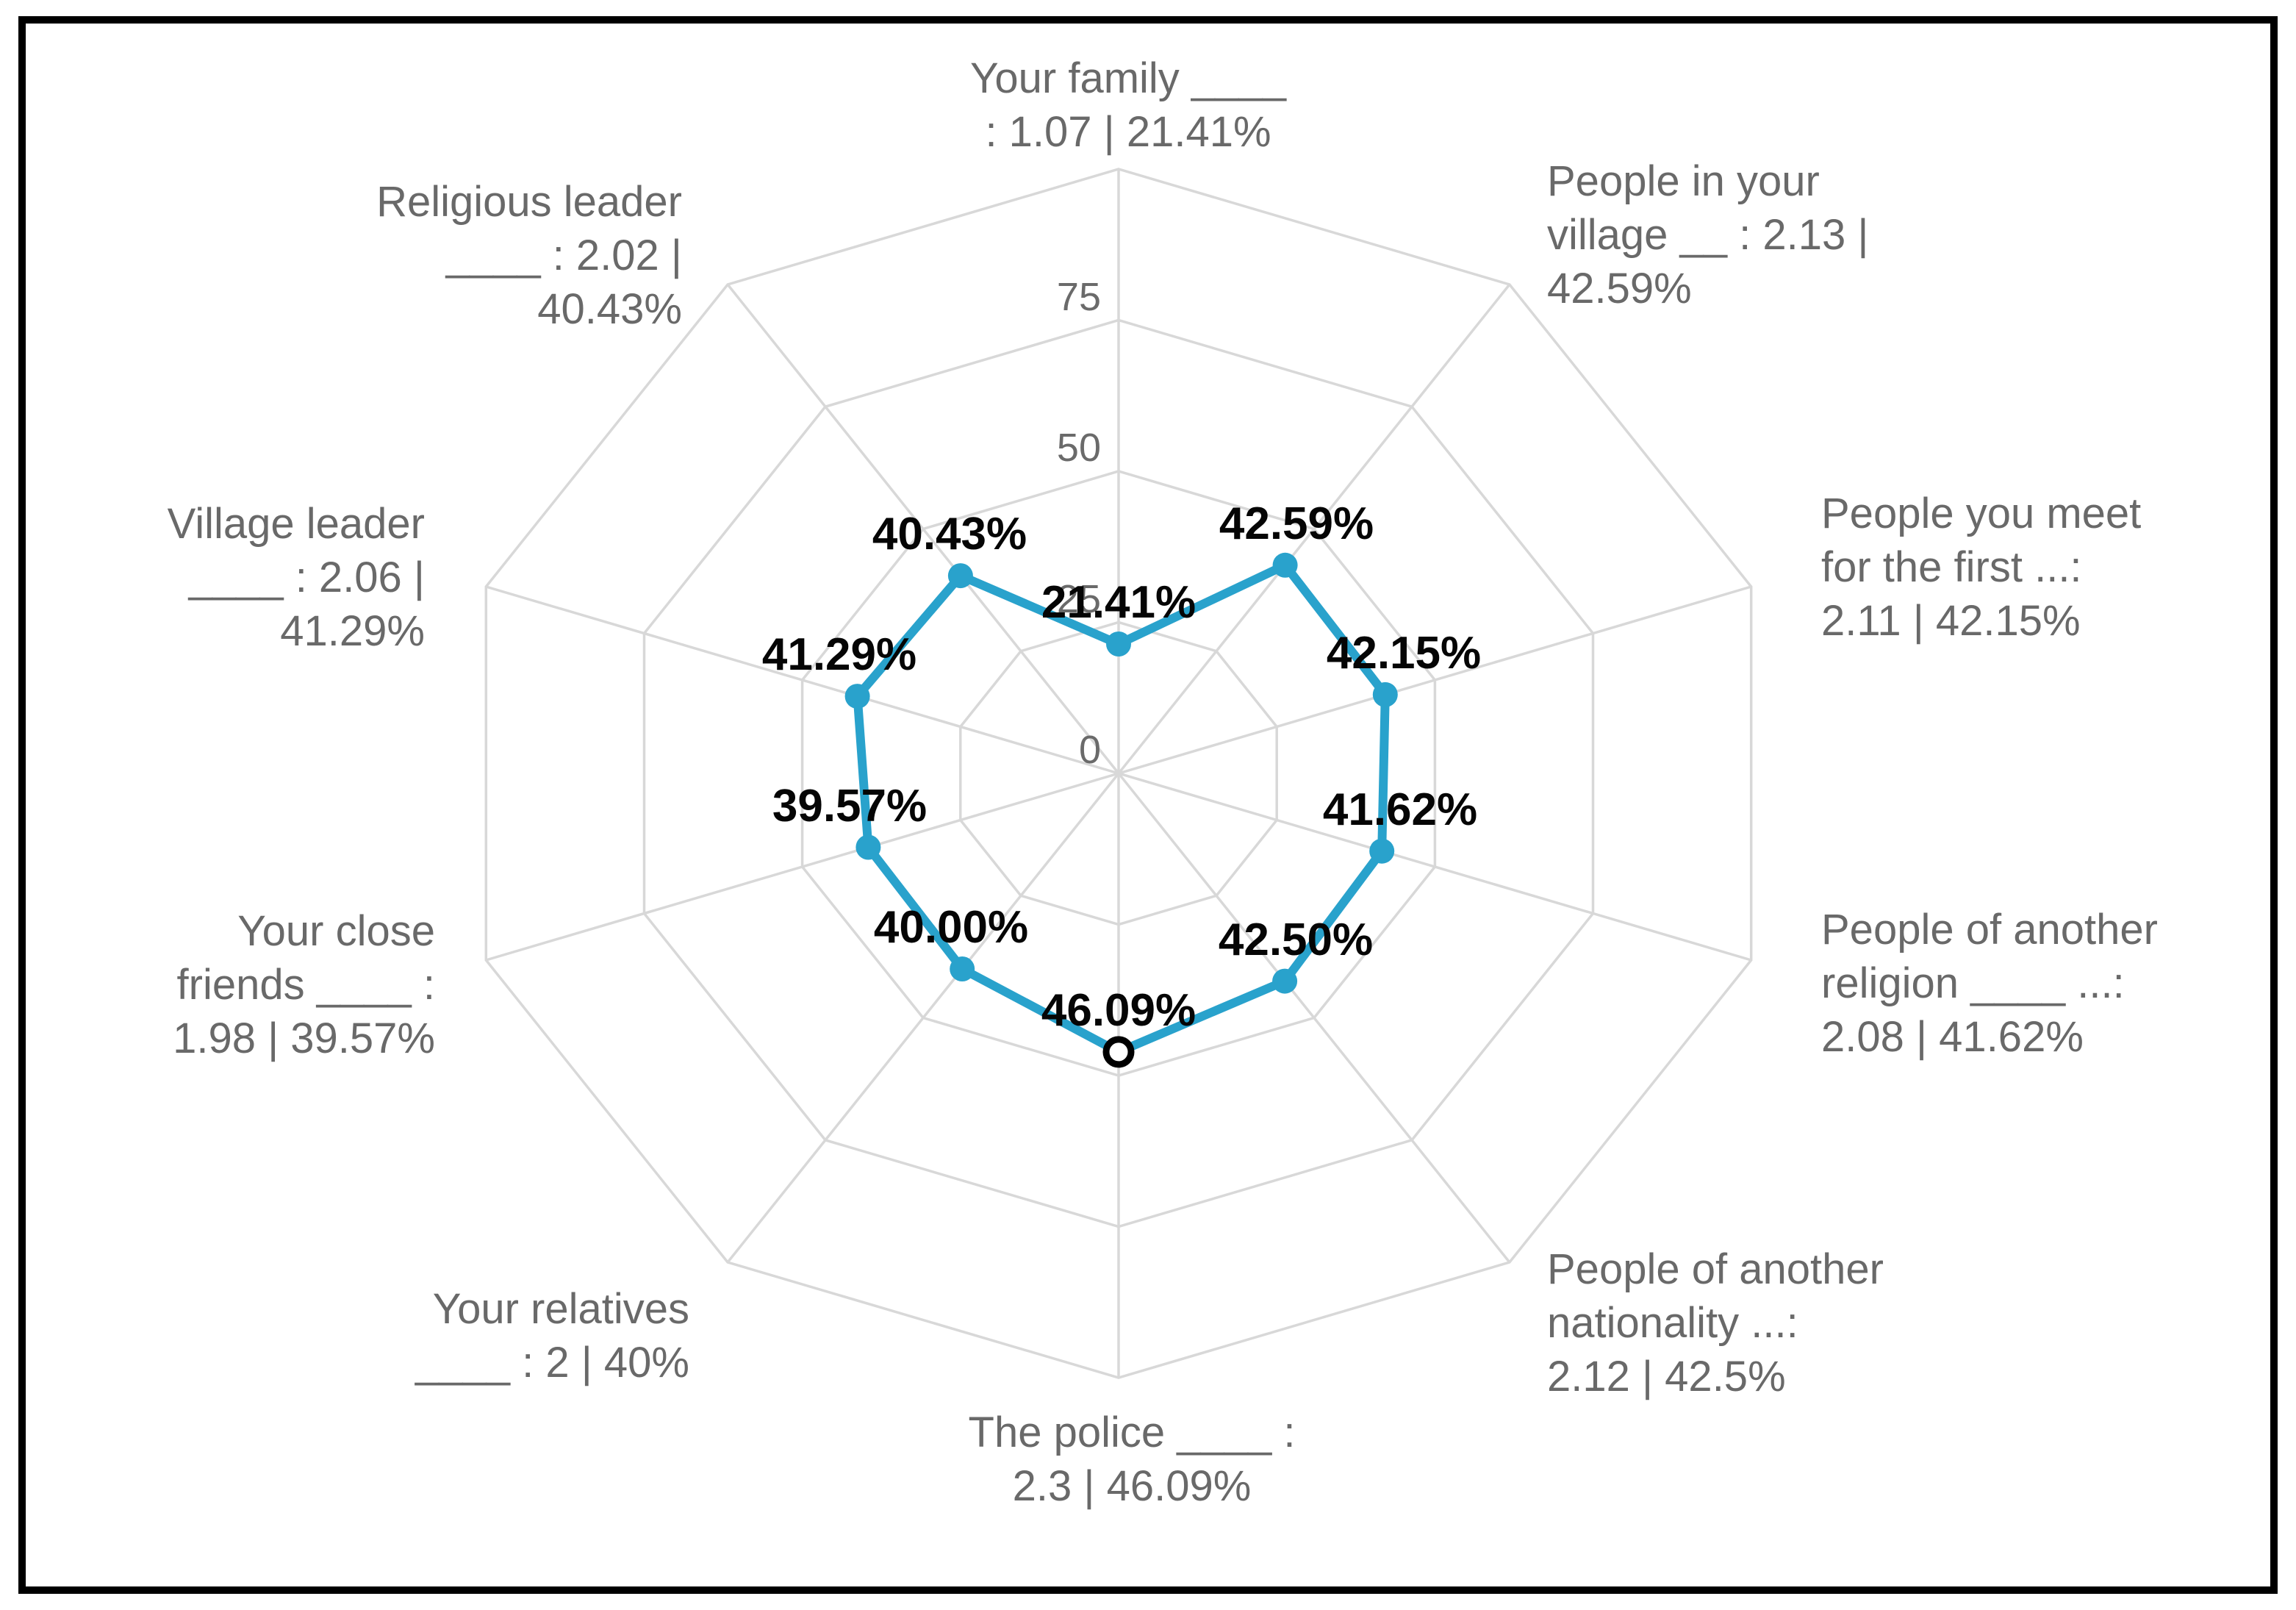  What do you see at coordinates (839, 654) in the screenshot?
I see `data-point-label: 41.29%` at bounding box center [839, 654].